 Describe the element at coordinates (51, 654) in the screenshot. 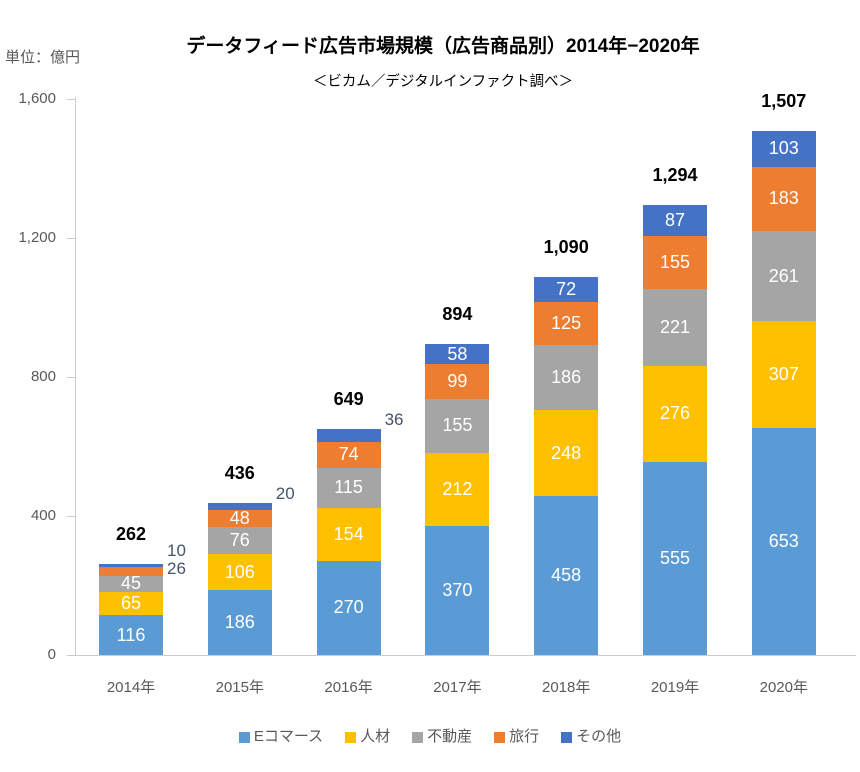

I see `y-axis-label: 0` at that location.